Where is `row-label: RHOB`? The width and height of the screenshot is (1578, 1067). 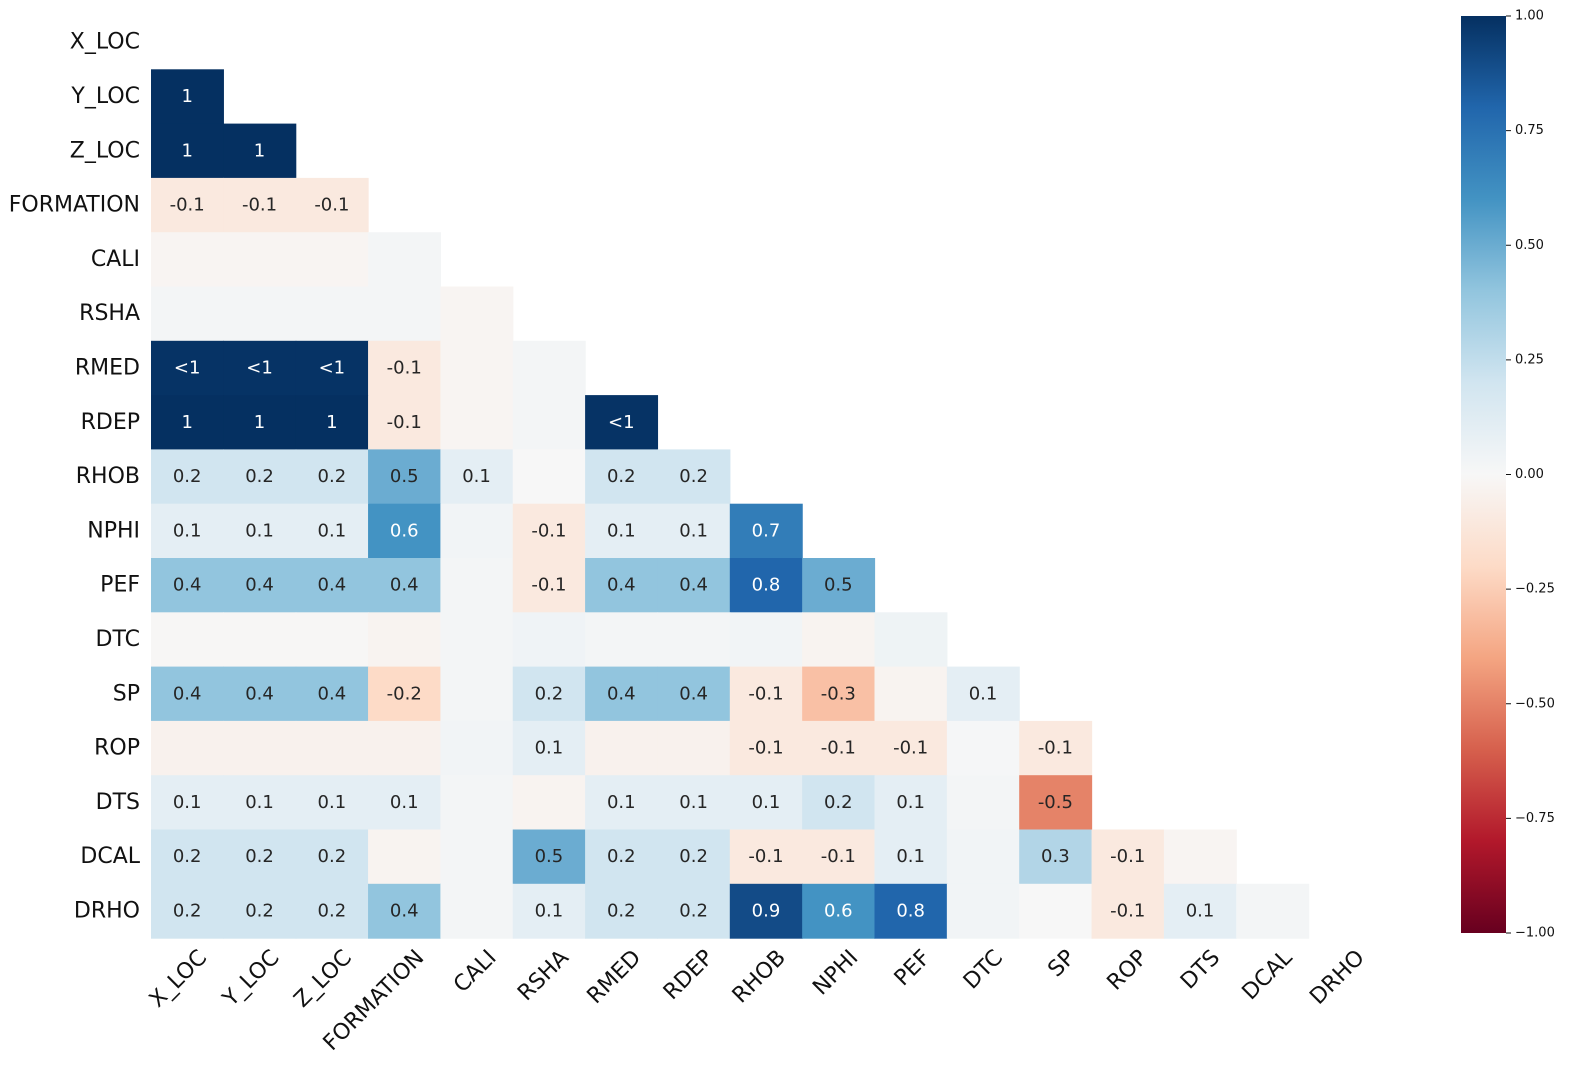 row-label: RHOB is located at coordinates (108, 476).